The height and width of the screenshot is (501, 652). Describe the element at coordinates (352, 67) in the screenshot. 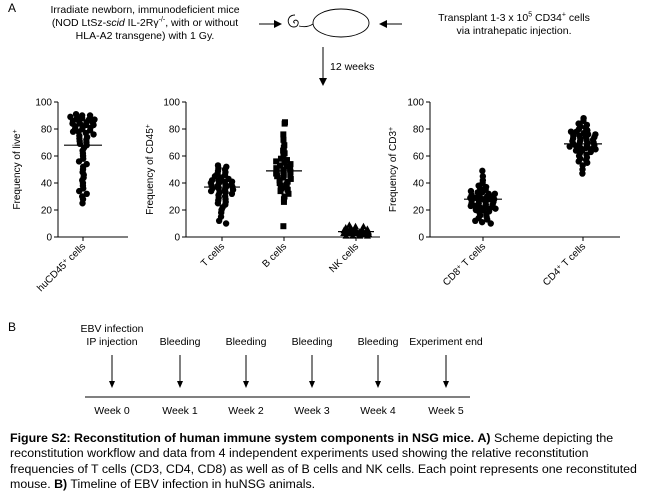

I see `weeks-label: 12 weeks` at that location.